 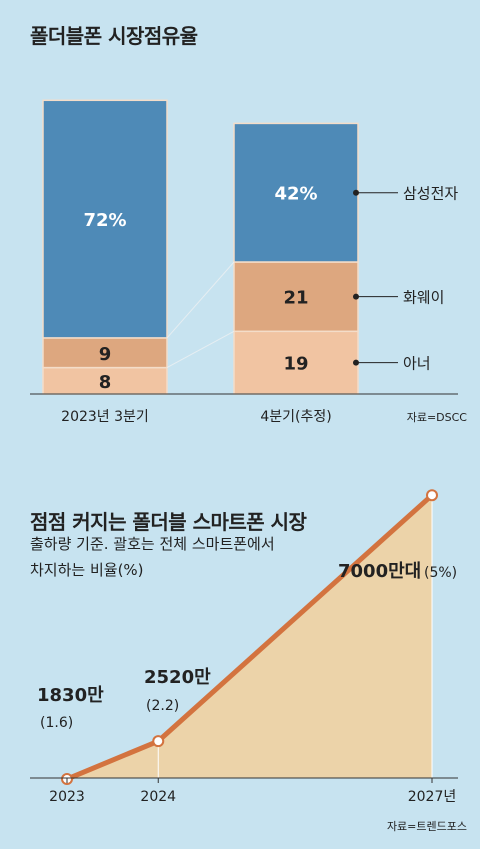 I want to click on share-label-2: (5%), so click(x=440, y=573).